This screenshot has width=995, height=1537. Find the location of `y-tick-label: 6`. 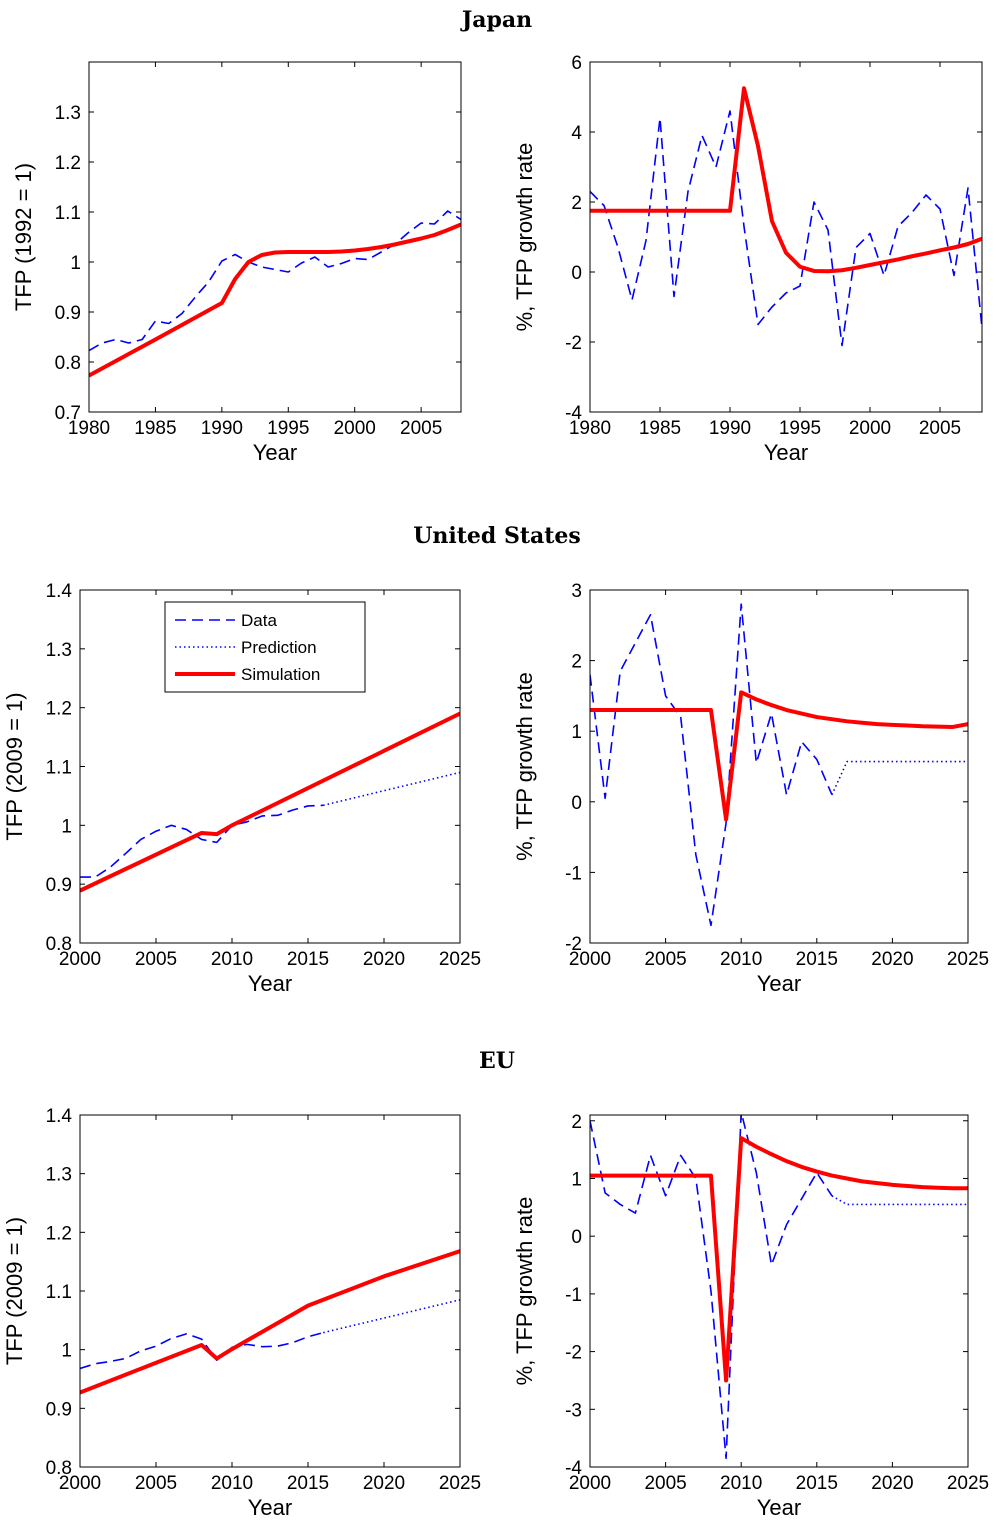

y-tick-label: 6 is located at coordinates (576, 63).